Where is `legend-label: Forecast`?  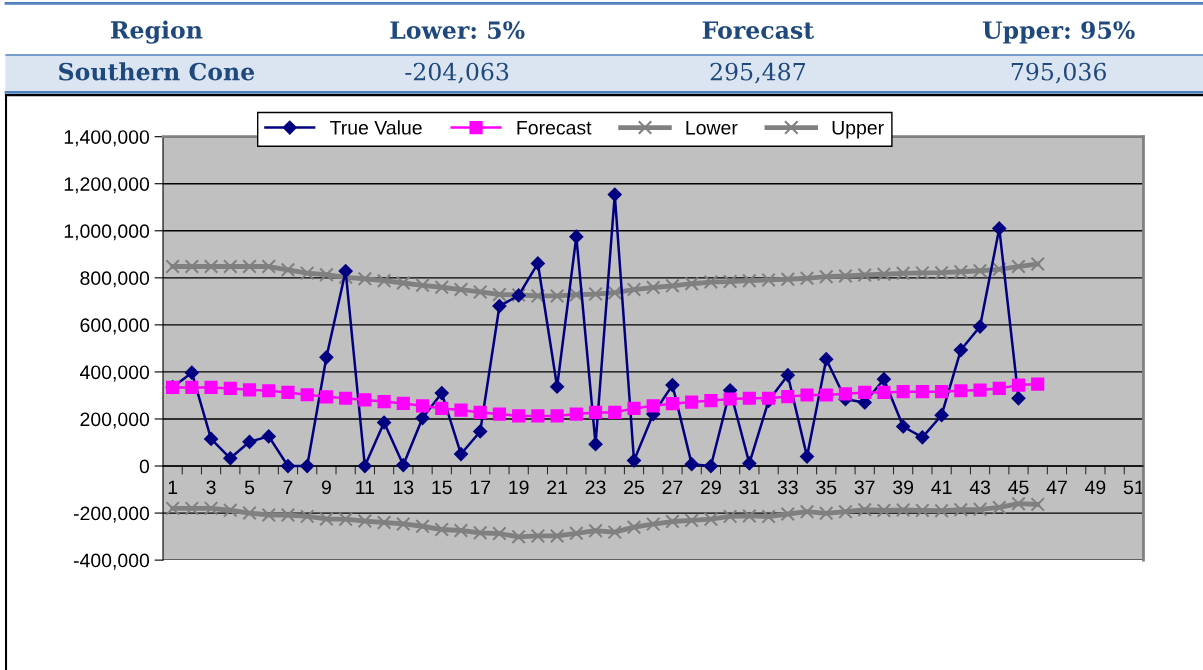
legend-label: Forecast is located at coordinates (554, 128).